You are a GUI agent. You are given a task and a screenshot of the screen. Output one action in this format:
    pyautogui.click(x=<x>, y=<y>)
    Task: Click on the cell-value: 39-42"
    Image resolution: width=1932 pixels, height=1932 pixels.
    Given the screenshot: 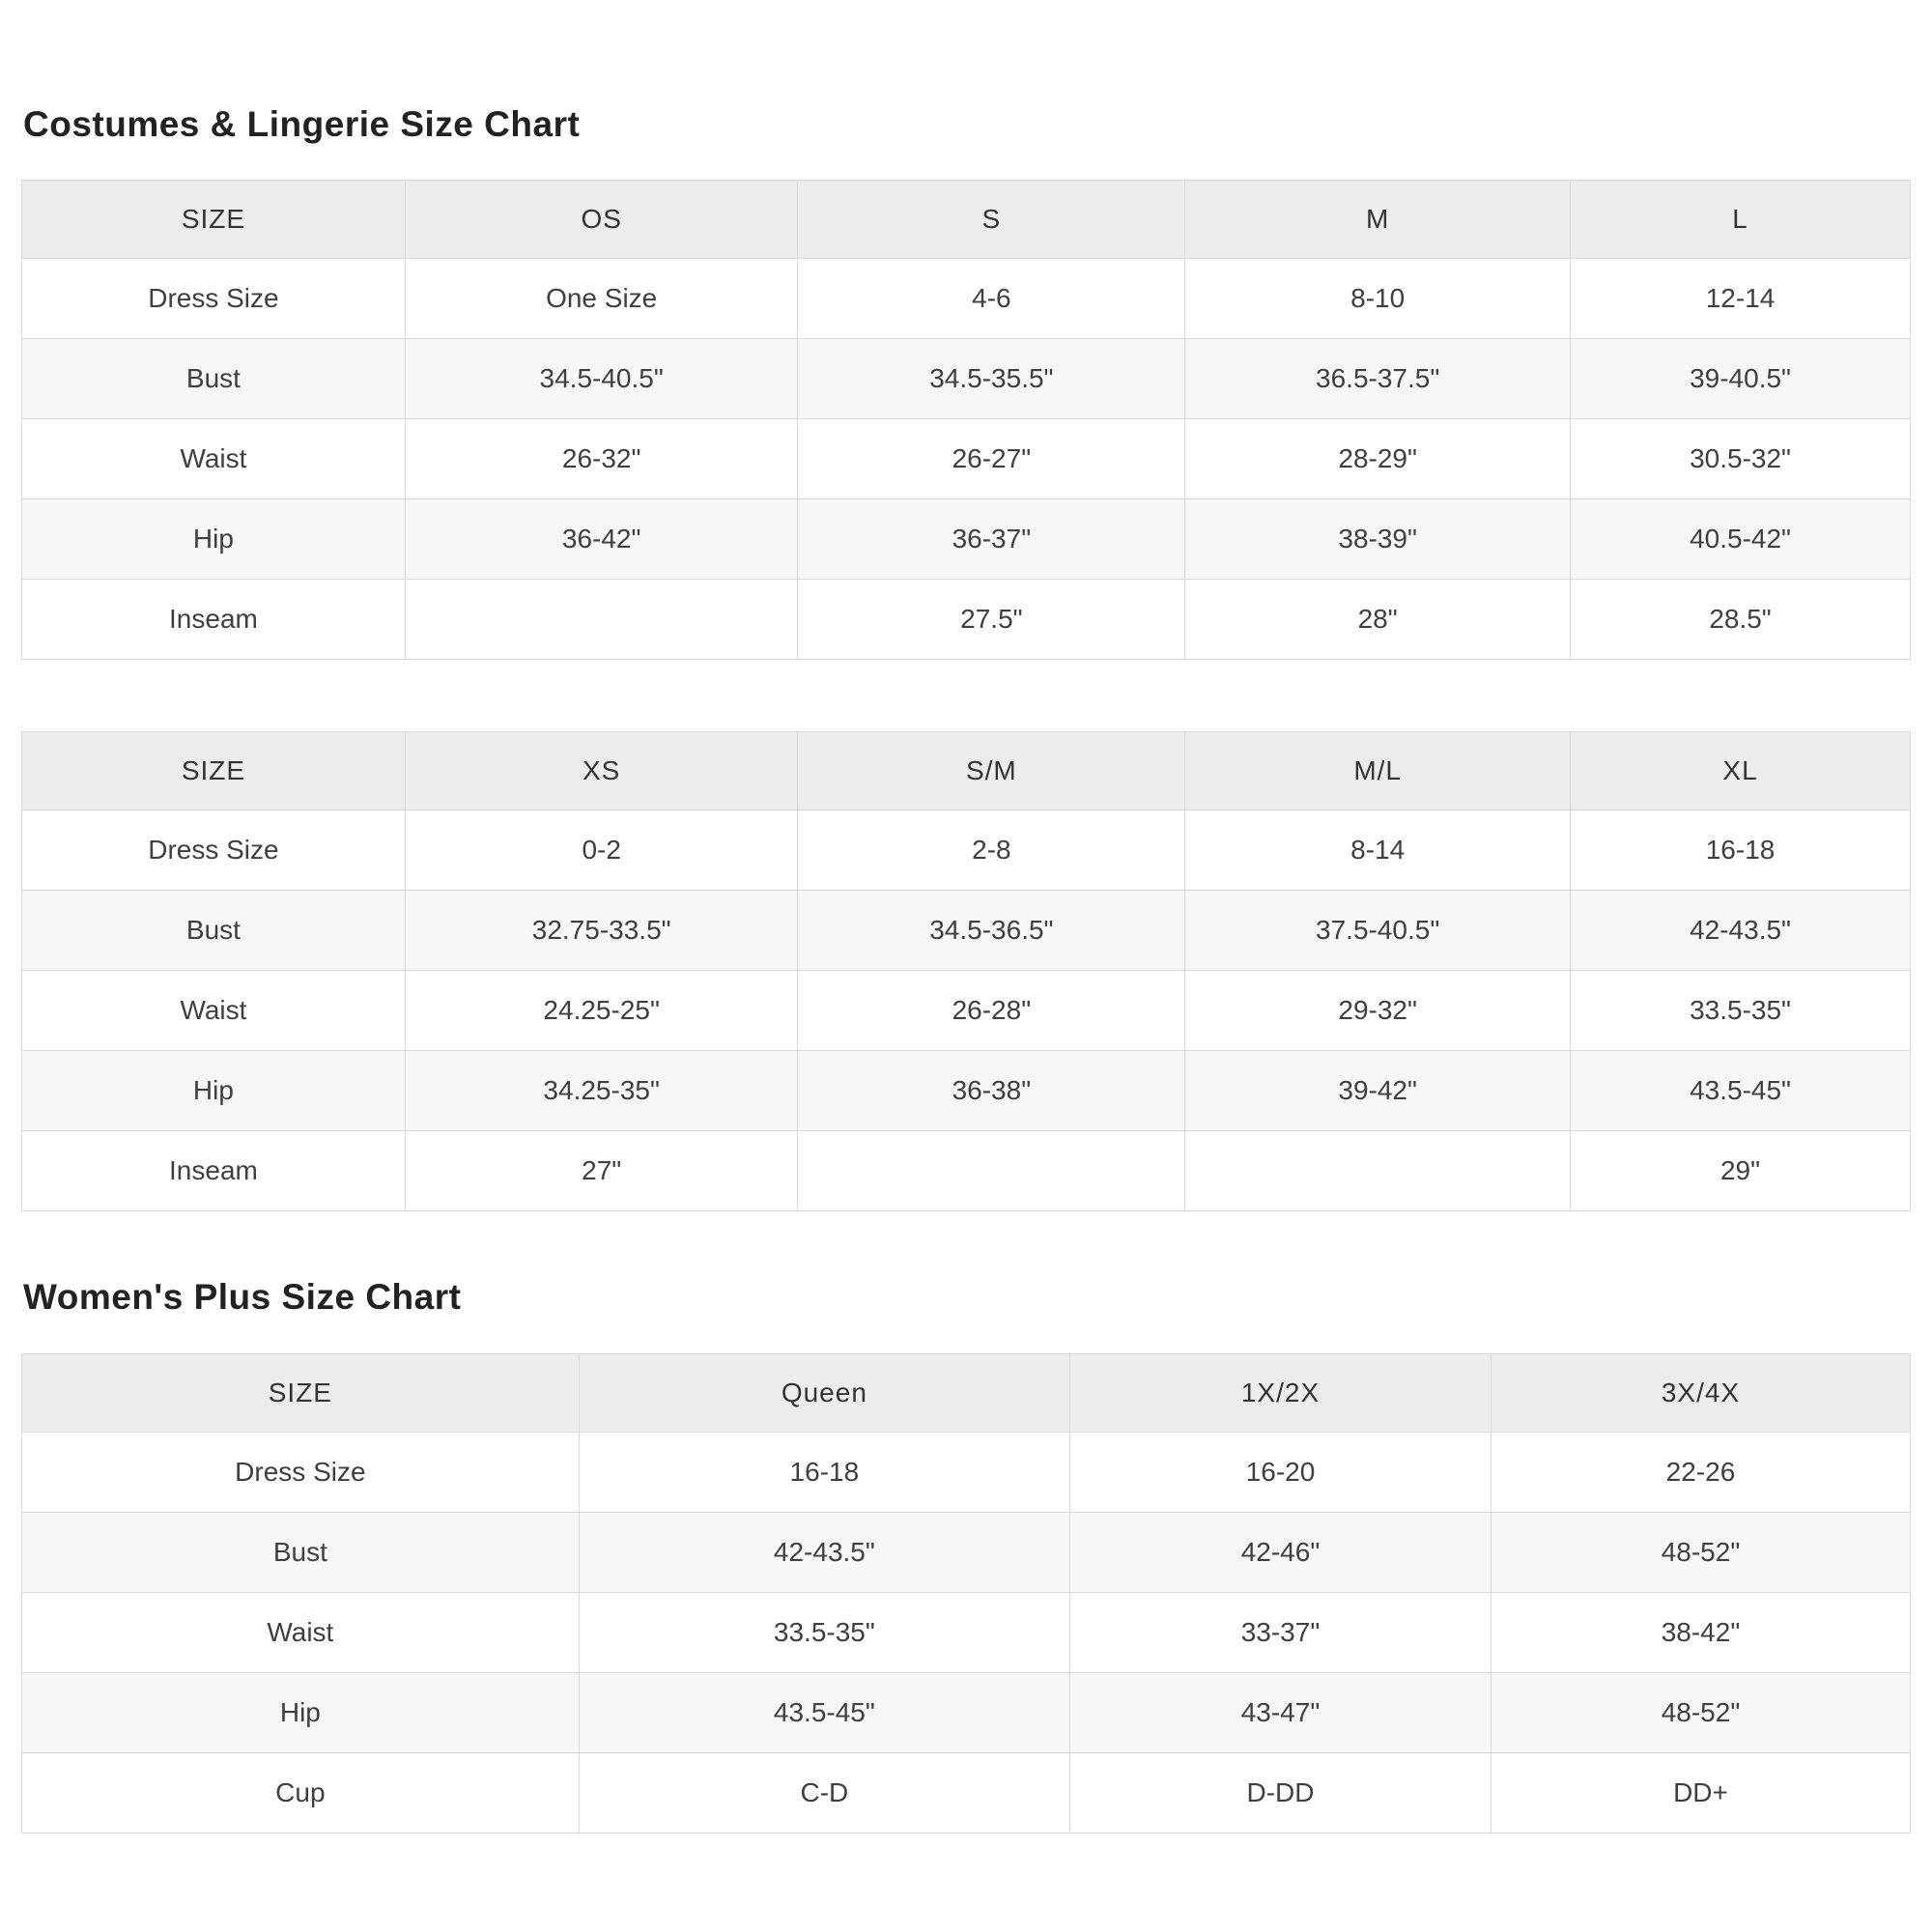 What is the action you would take?
    pyautogui.click(x=1378, y=1091)
    